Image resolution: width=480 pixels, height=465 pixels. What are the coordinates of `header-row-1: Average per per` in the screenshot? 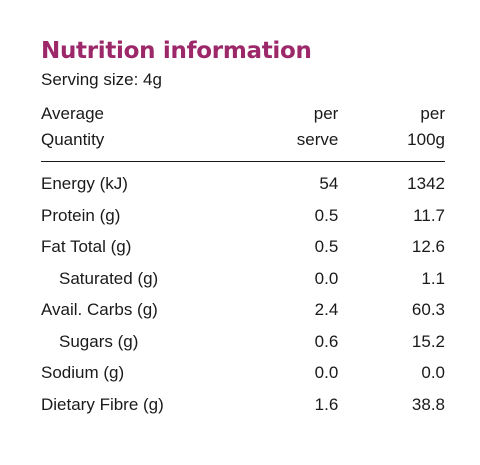 It's located at (243, 114).